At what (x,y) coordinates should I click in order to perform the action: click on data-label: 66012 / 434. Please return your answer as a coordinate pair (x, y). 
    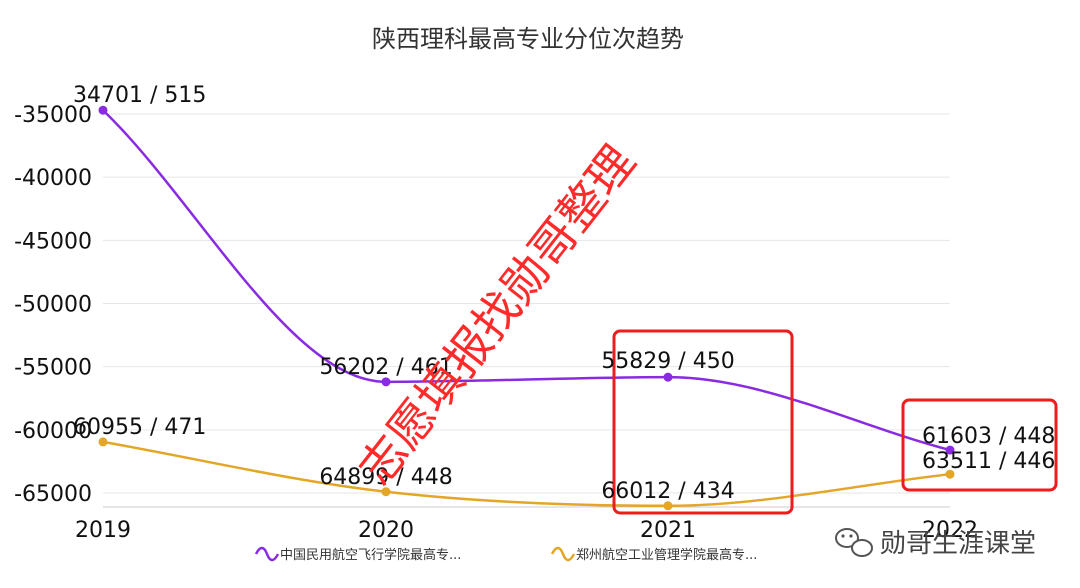
    Looking at the image, I should click on (667, 491).